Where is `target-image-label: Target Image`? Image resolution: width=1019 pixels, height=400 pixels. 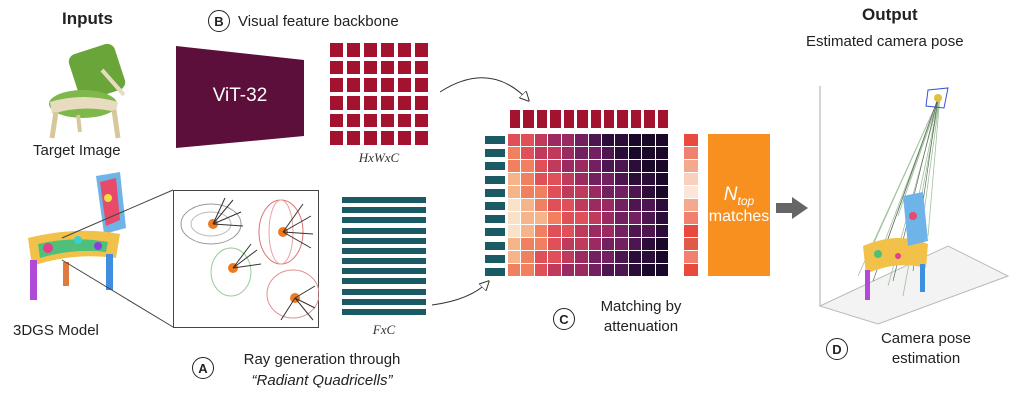 target-image-label: Target Image is located at coordinates (77, 150).